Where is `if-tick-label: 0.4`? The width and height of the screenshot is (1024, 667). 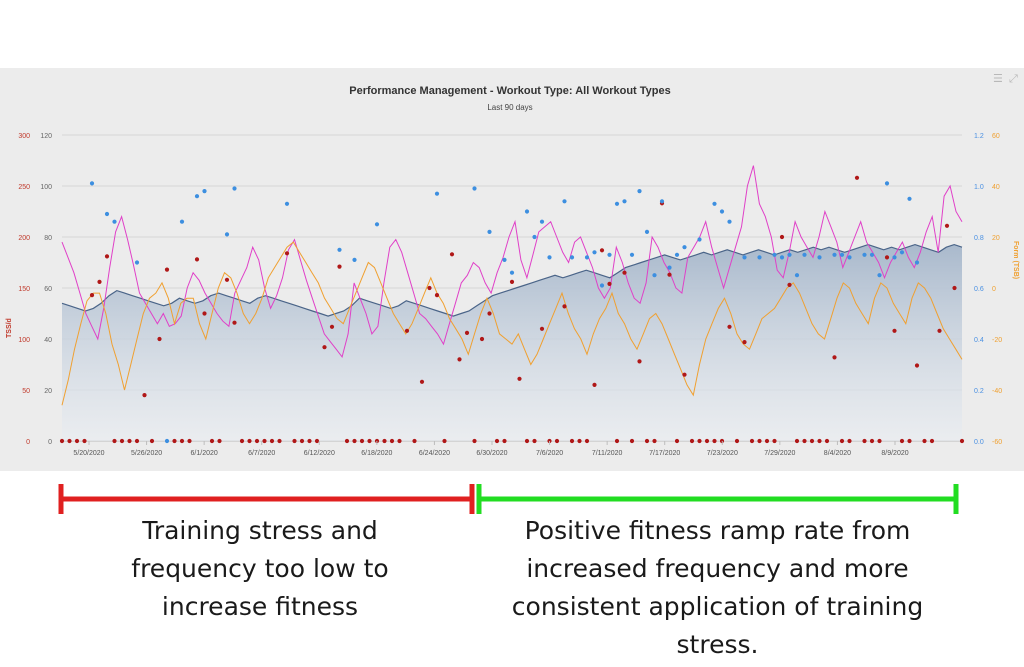 if-tick-label: 0.4 is located at coordinates (979, 340).